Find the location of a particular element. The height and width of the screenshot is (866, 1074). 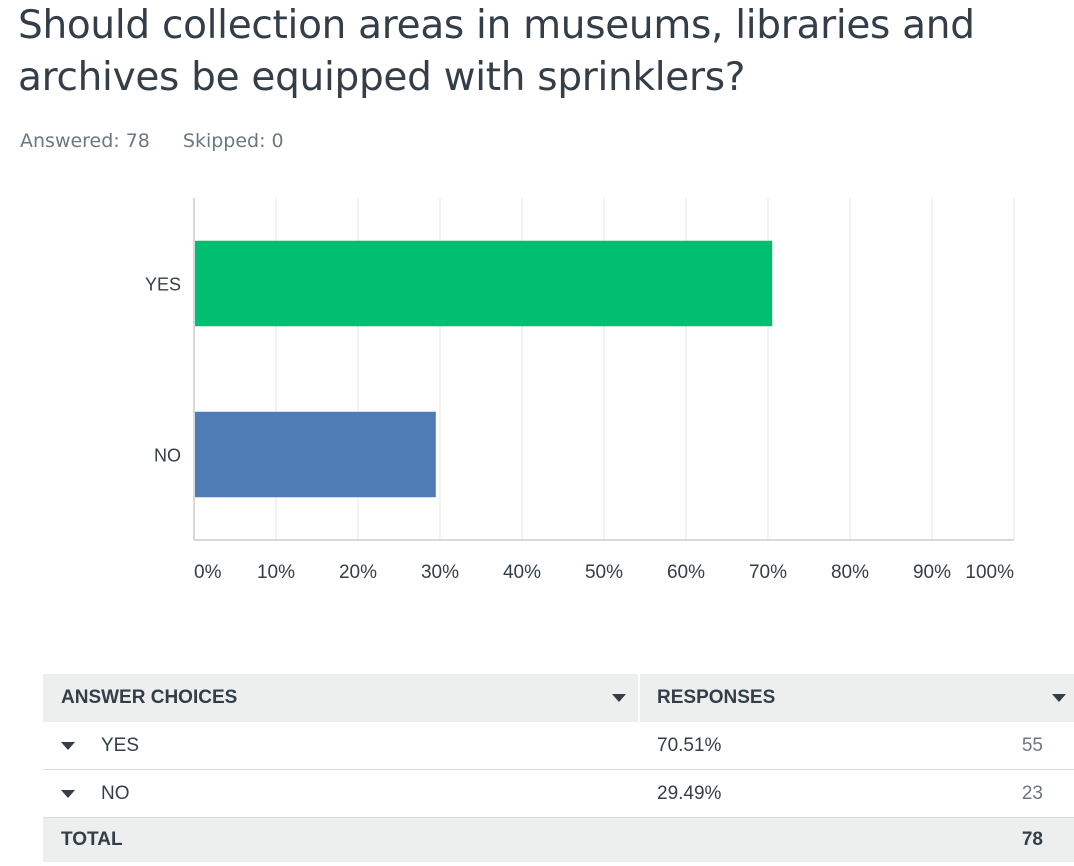

responses-header-label: RESPONSES is located at coordinates (716, 697).